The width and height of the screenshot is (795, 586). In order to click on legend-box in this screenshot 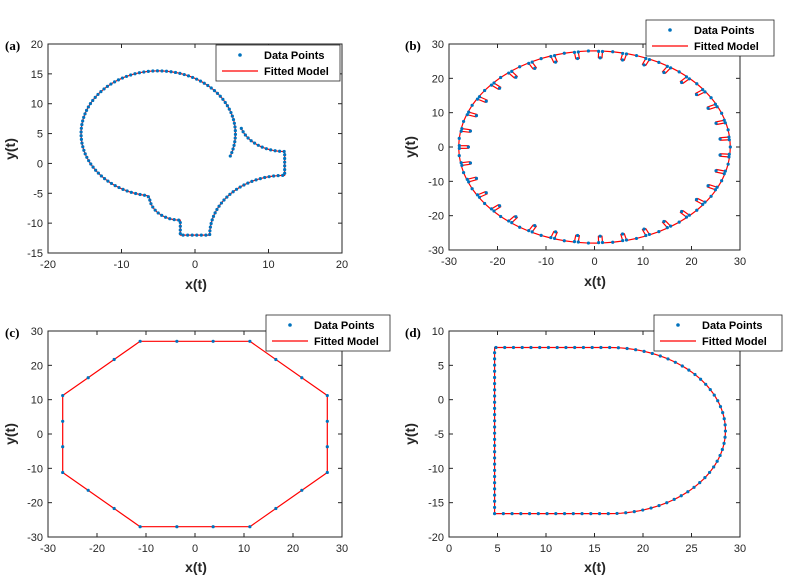, I will do `click(718, 333)`.